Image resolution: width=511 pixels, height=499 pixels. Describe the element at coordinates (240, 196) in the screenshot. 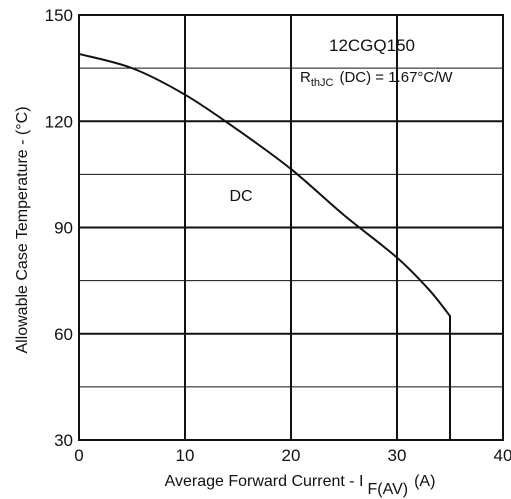

I see `series-label-dc: DC` at that location.